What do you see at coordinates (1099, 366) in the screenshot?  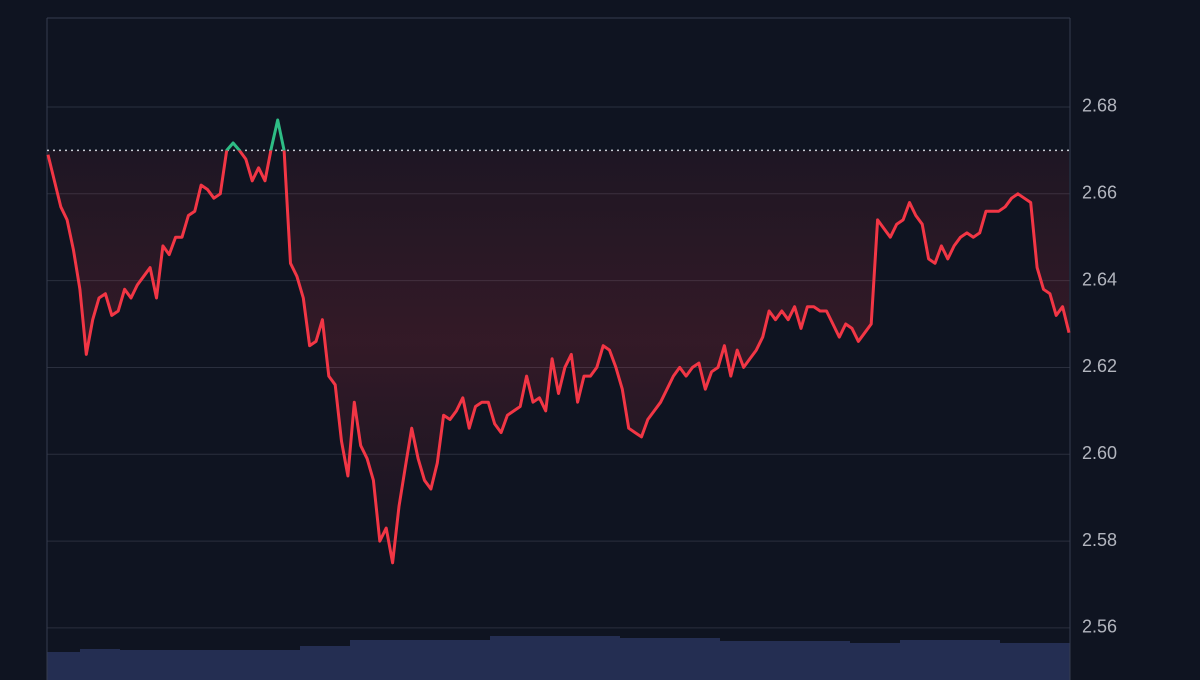 I see `y-tick-label: 2.62` at bounding box center [1099, 366].